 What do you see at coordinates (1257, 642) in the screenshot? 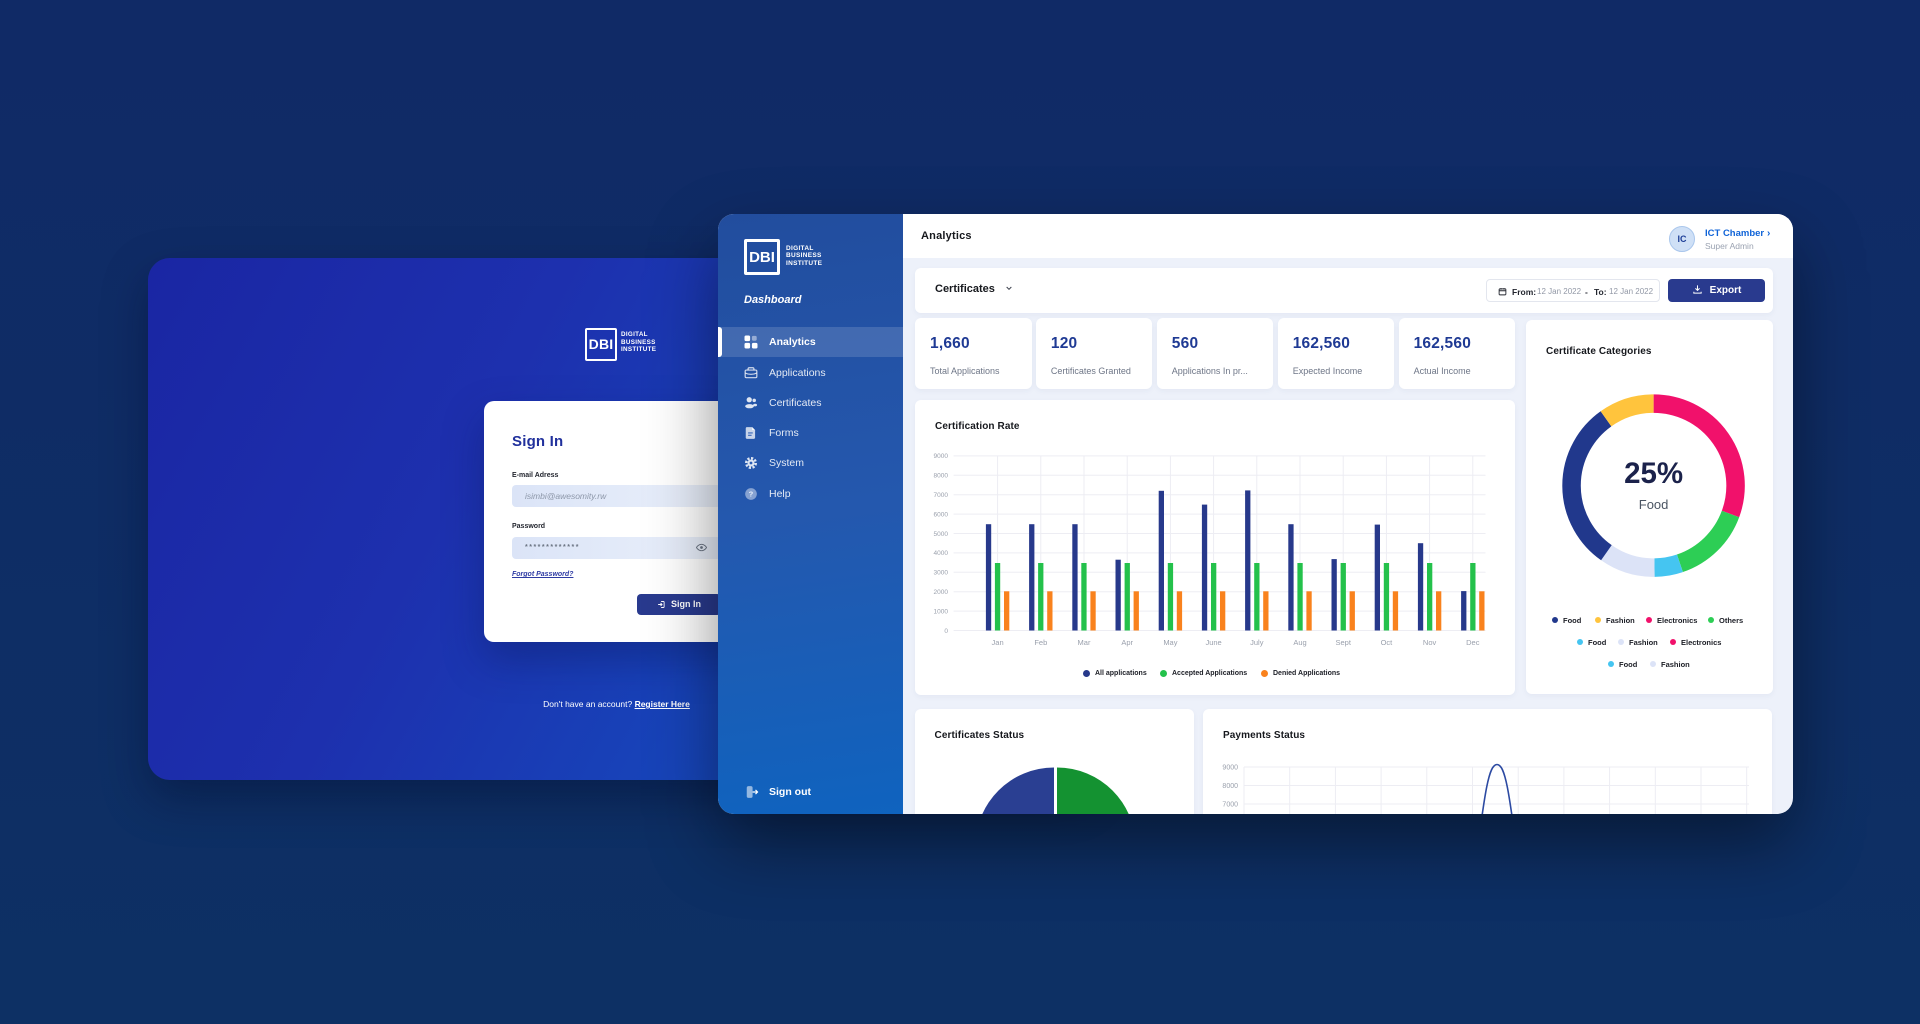
I see `svg-text: July` at bounding box center [1257, 642].